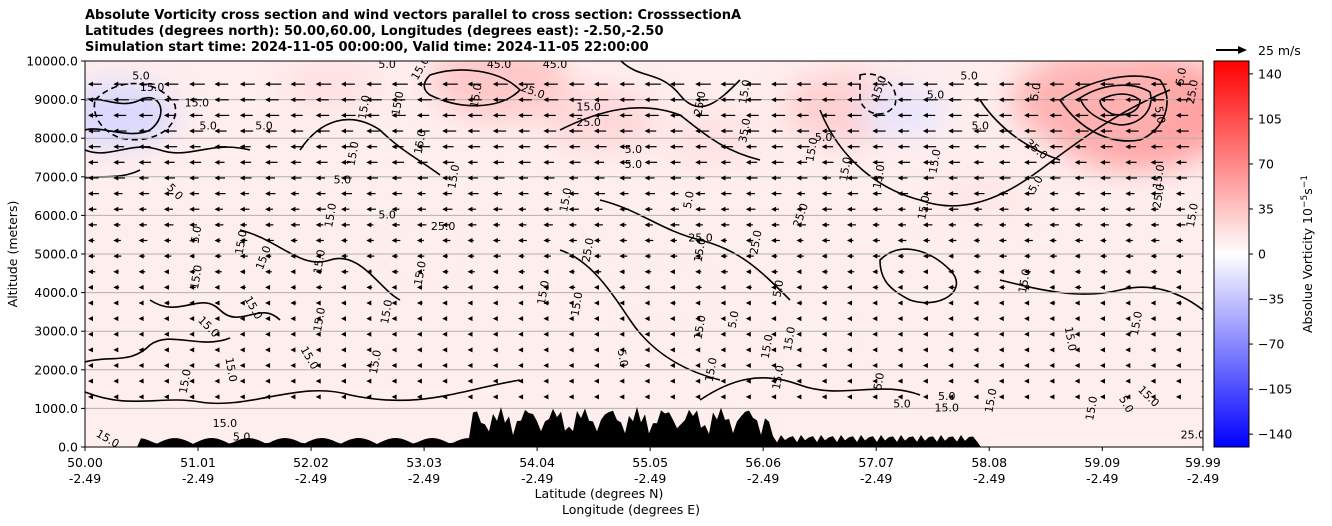  Describe the element at coordinates (319, 261) in the screenshot. I see `contour-label-18: 15.0` at that location.